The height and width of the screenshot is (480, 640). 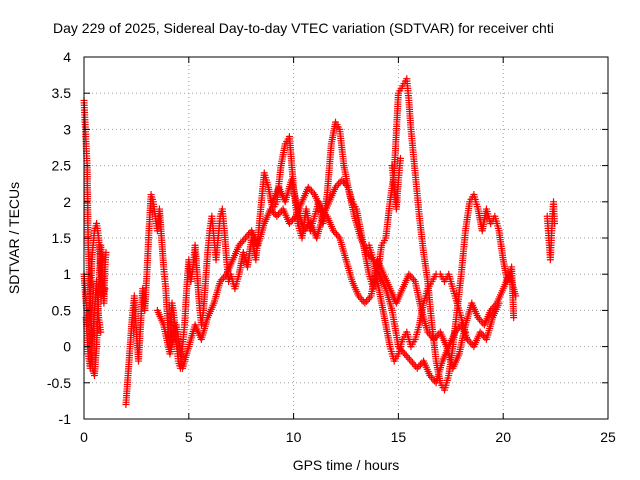 I want to click on x-tick-label: 10, so click(x=294, y=437).